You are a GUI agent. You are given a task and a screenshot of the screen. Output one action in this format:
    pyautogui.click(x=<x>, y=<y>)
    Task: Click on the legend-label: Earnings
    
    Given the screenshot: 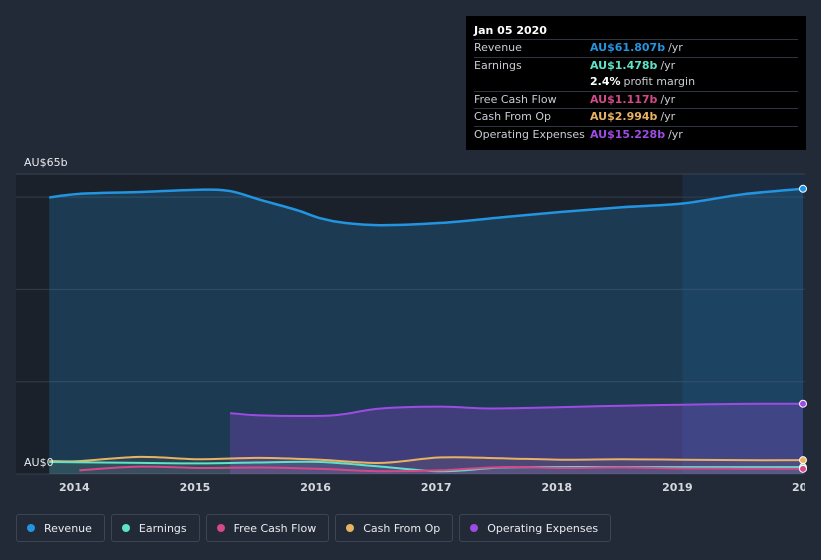 What is the action you would take?
    pyautogui.click(x=162, y=528)
    